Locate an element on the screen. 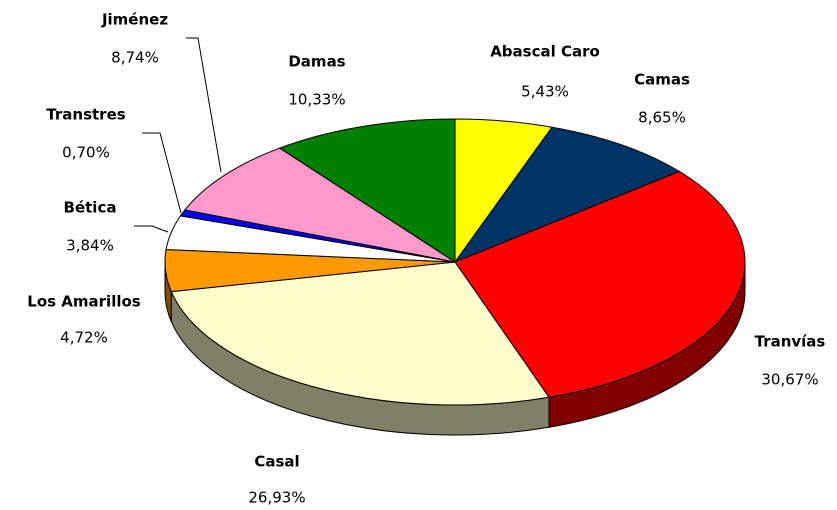 The width and height of the screenshot is (837, 510). slice-label: Abascal Caro is located at coordinates (545, 52).